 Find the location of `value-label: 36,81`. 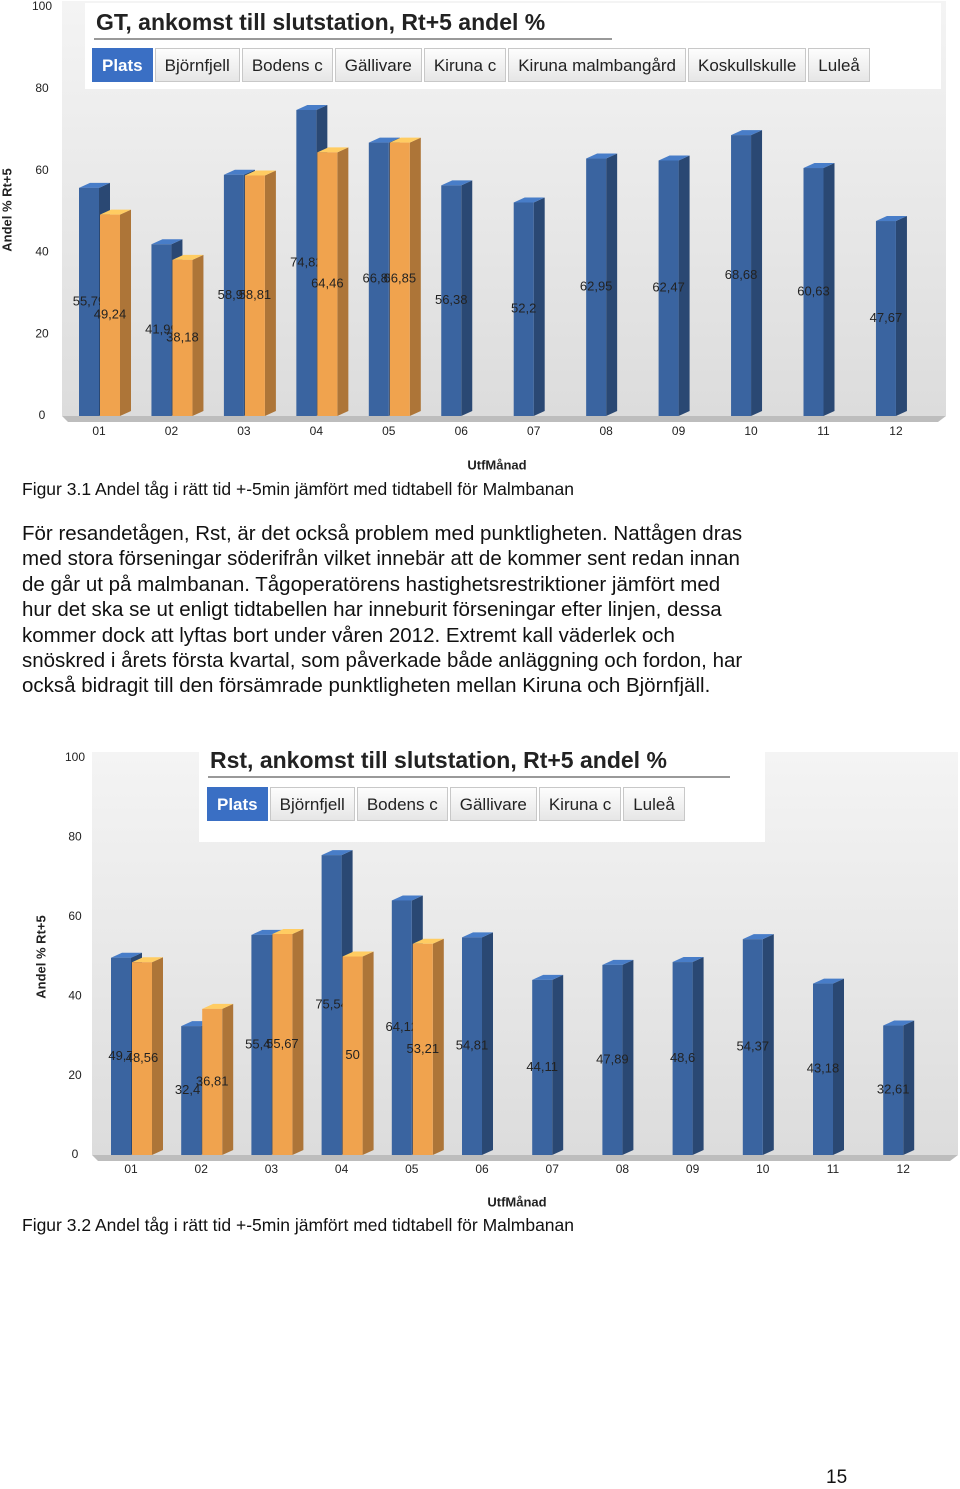

value-label: 36,81 is located at coordinates (212, 1080).